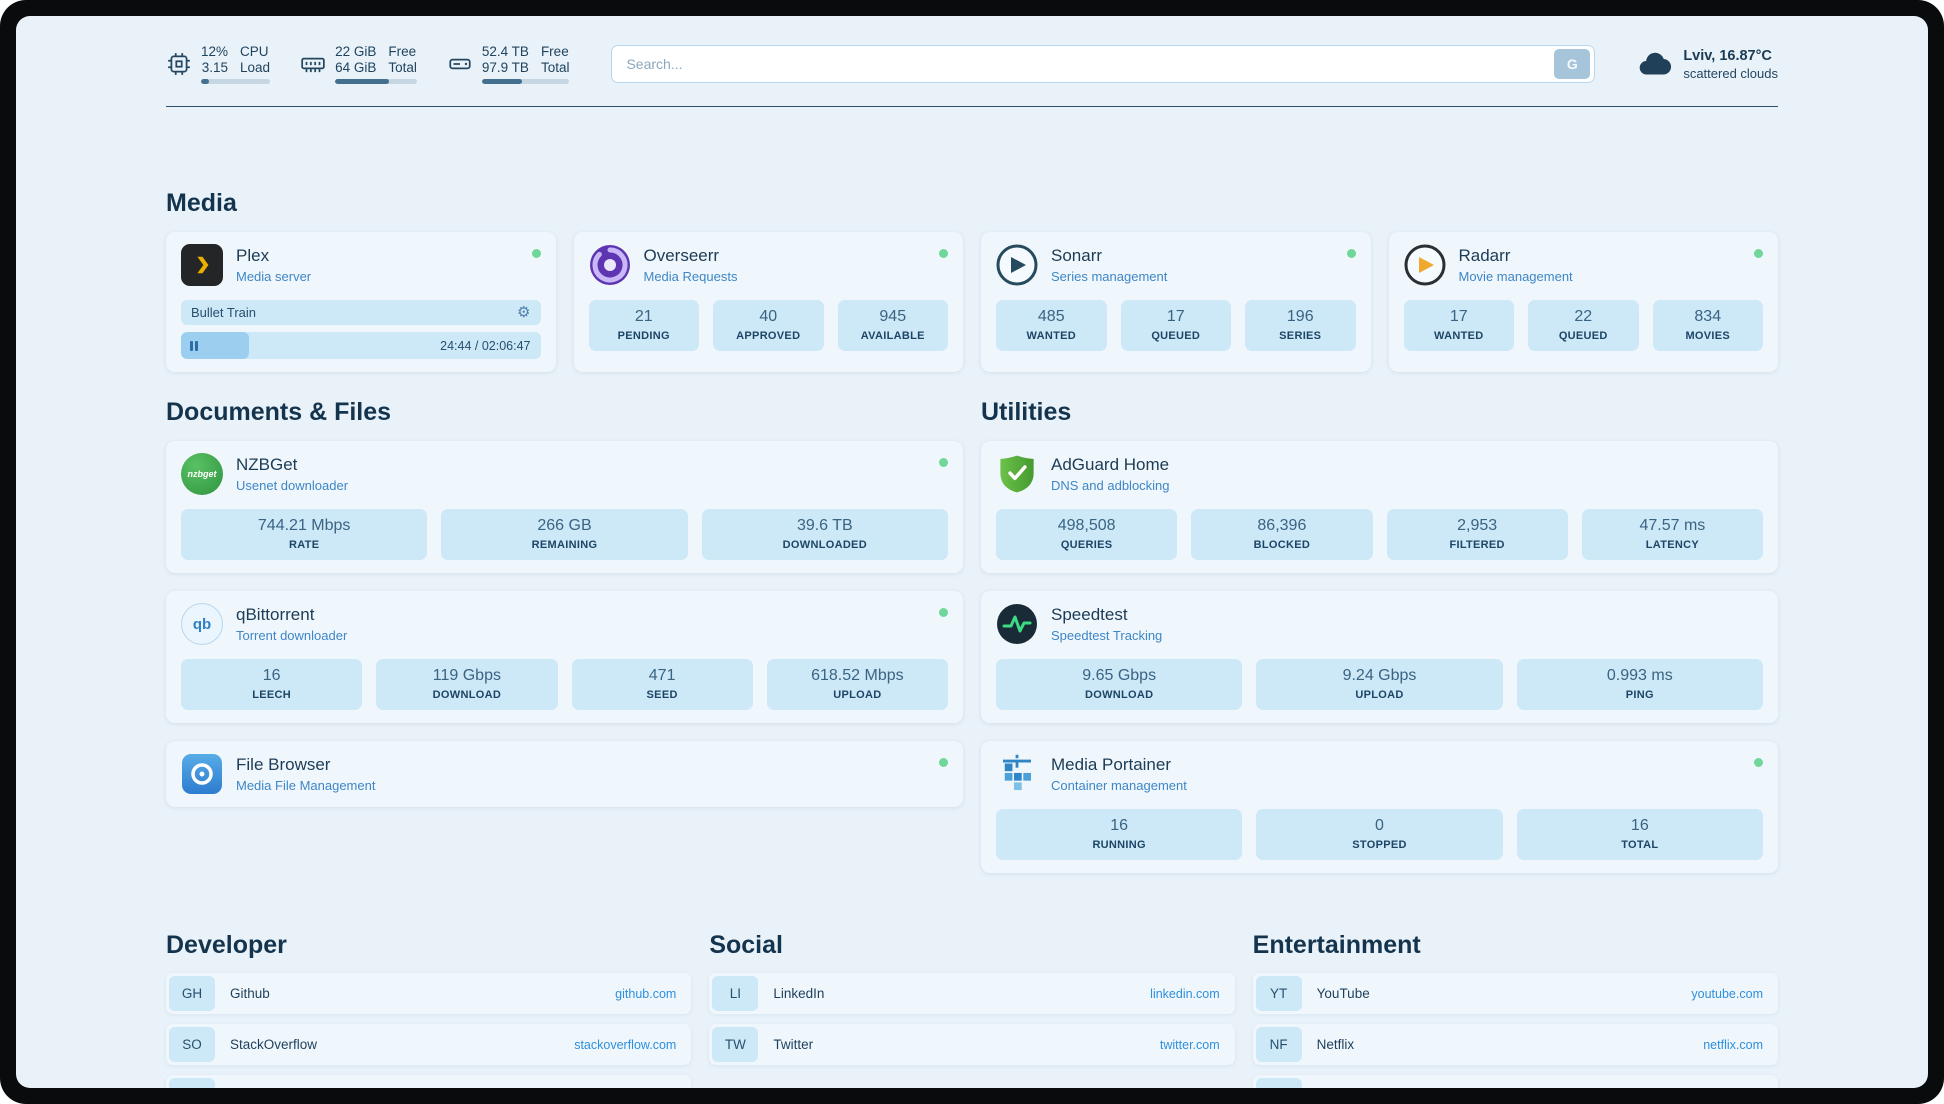 The image size is (1944, 1104). I want to click on weather-condition: scattered clouds, so click(1730, 73).